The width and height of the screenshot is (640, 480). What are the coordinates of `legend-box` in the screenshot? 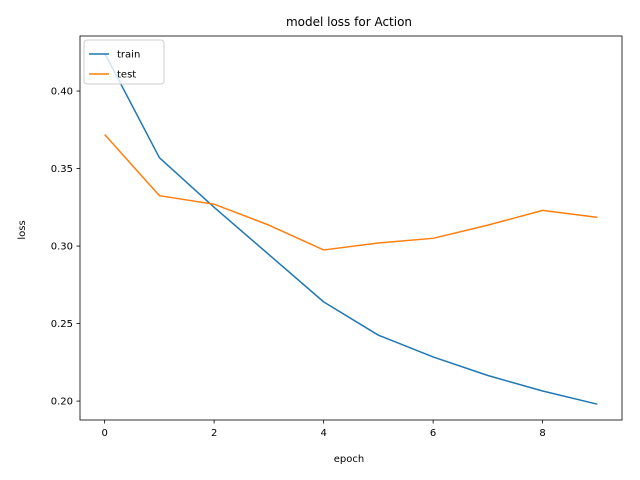 It's located at (124, 62).